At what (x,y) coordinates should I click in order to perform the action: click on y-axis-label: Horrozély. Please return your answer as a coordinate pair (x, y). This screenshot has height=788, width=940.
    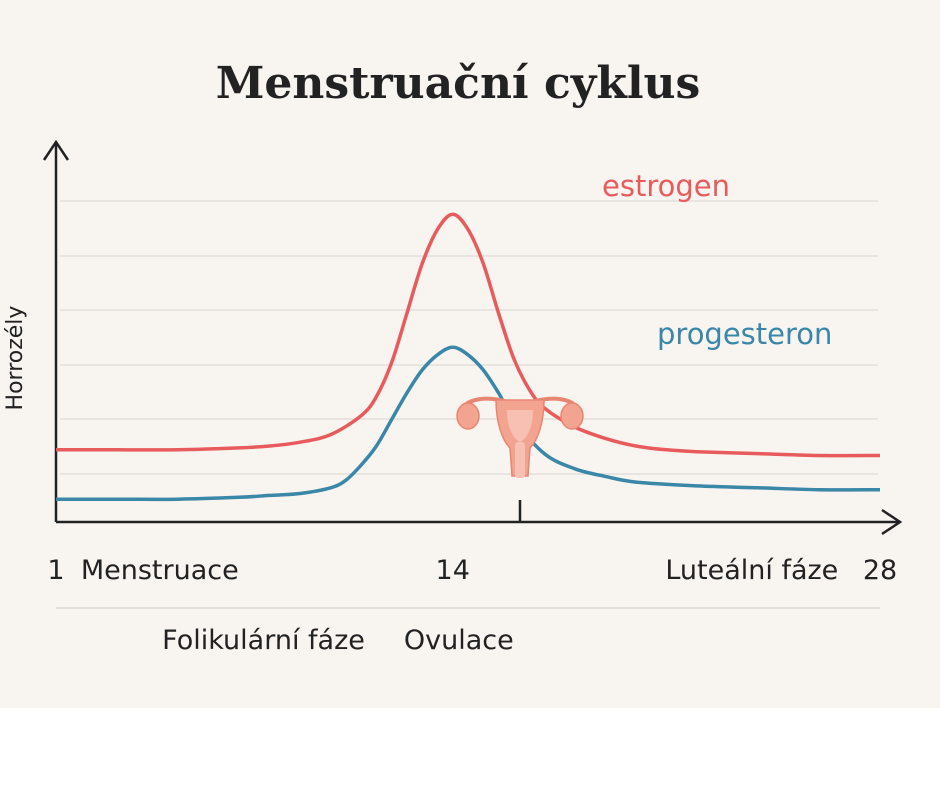
    Looking at the image, I should click on (15, 358).